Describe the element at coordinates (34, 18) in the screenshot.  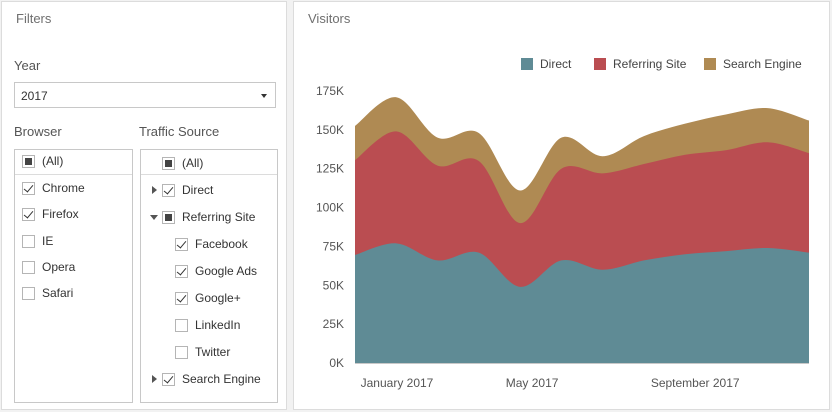
I see `filters-title: Filters` at that location.